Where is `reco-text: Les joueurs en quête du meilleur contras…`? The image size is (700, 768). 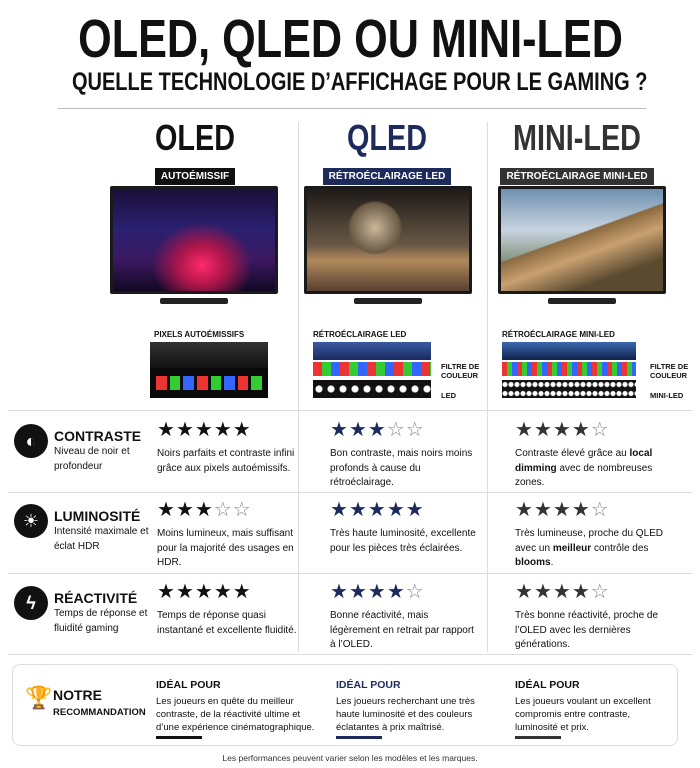
reco-text: Les joueurs en quête du meilleur contras… is located at coordinates (235, 714).